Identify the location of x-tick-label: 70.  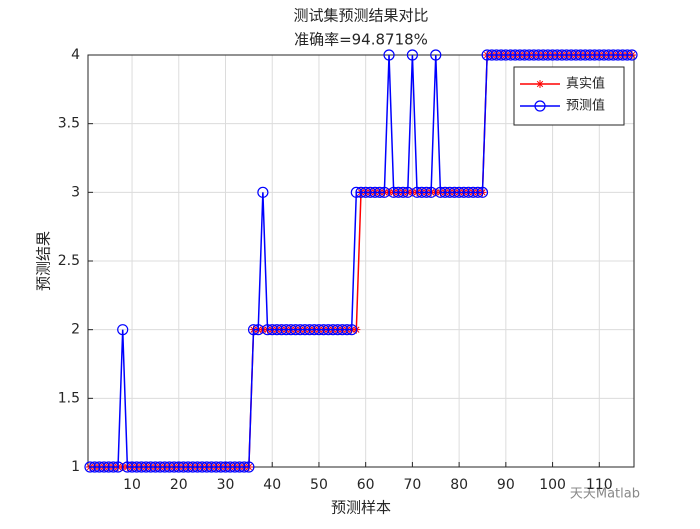
(412, 485).